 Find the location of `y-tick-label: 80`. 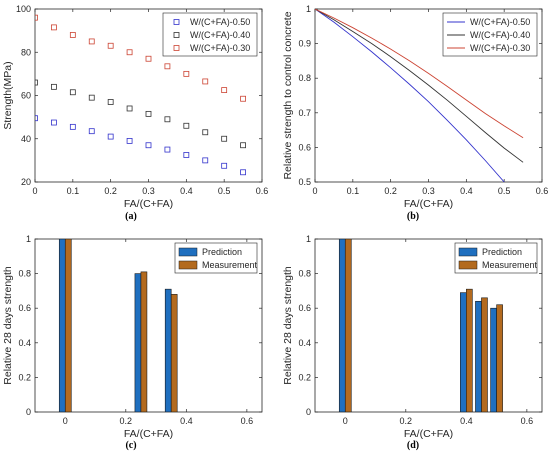

y-tick-label: 80 is located at coordinates (26, 52).